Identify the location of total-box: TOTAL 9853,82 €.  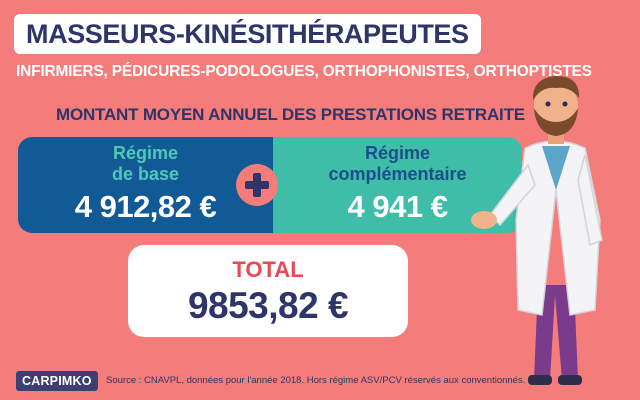
(268, 291).